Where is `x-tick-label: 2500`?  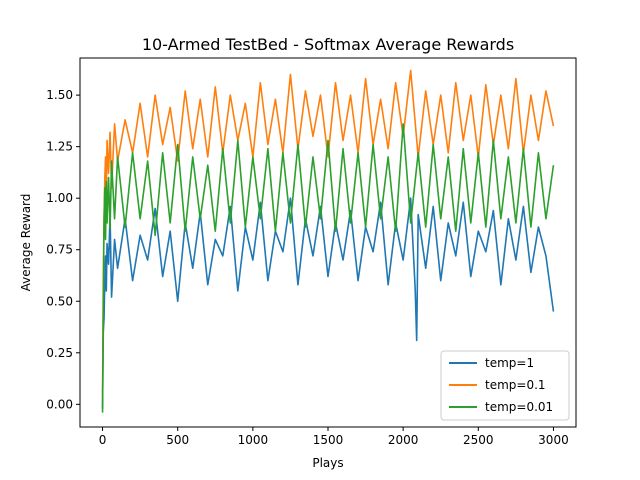 x-tick-label: 2500 is located at coordinates (478, 440).